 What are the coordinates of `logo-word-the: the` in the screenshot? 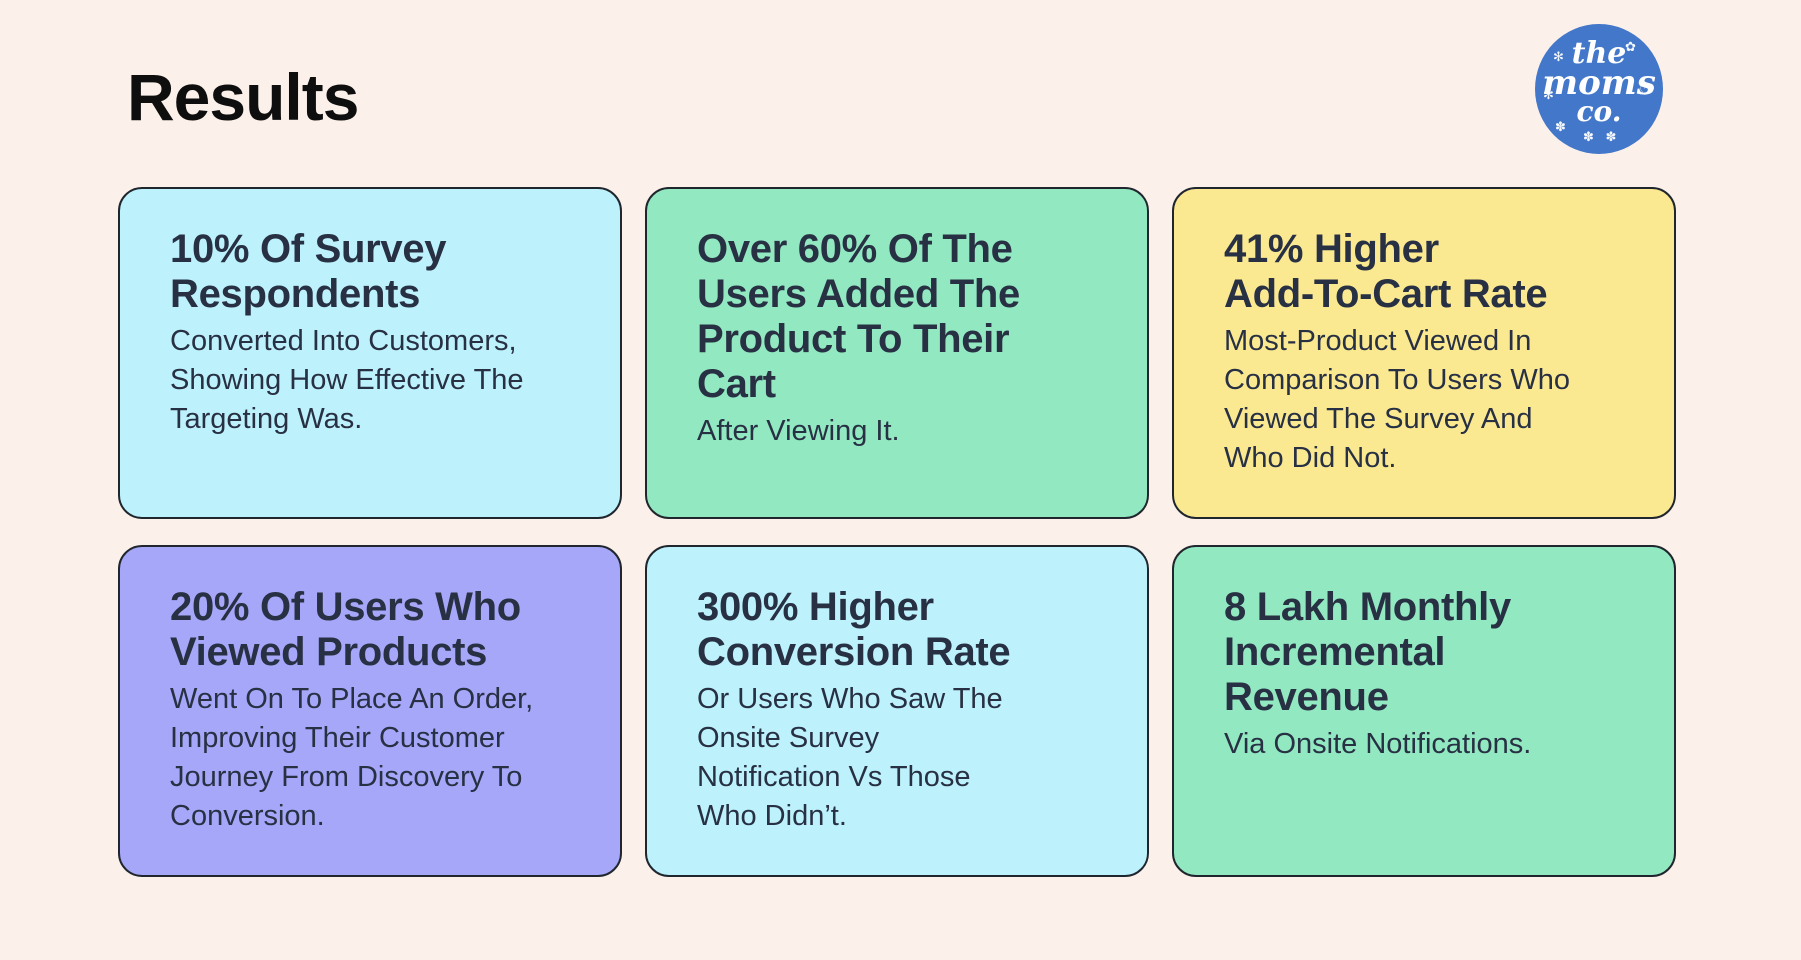 It's located at (1599, 53).